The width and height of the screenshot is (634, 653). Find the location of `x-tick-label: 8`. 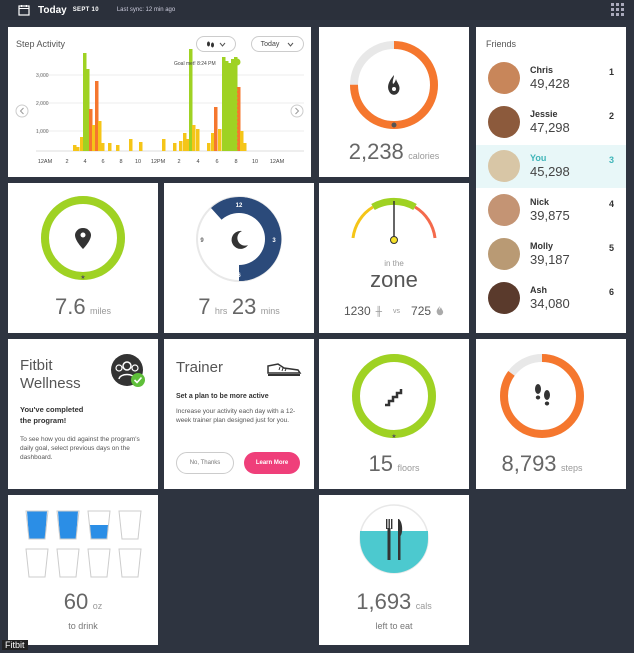

x-tick-label: 8 is located at coordinates (235, 162).